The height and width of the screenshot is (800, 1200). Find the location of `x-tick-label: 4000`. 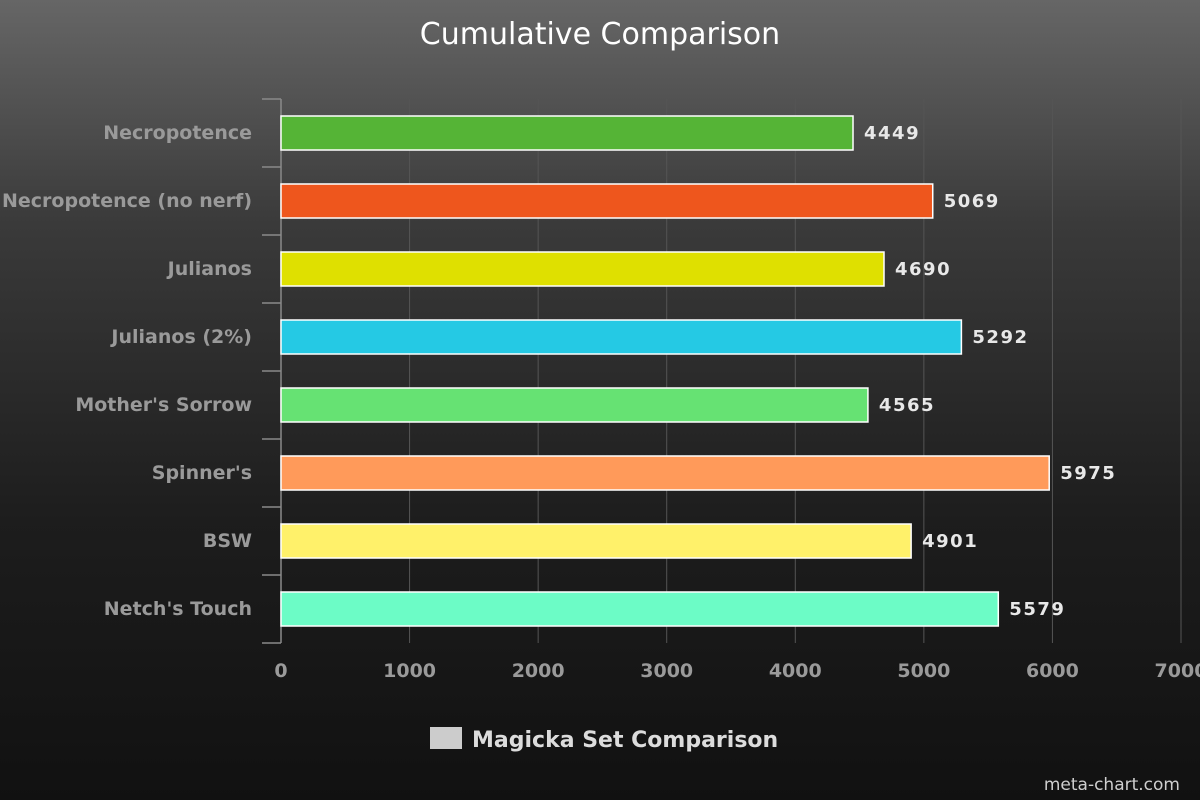

x-tick-label: 4000 is located at coordinates (795, 671).